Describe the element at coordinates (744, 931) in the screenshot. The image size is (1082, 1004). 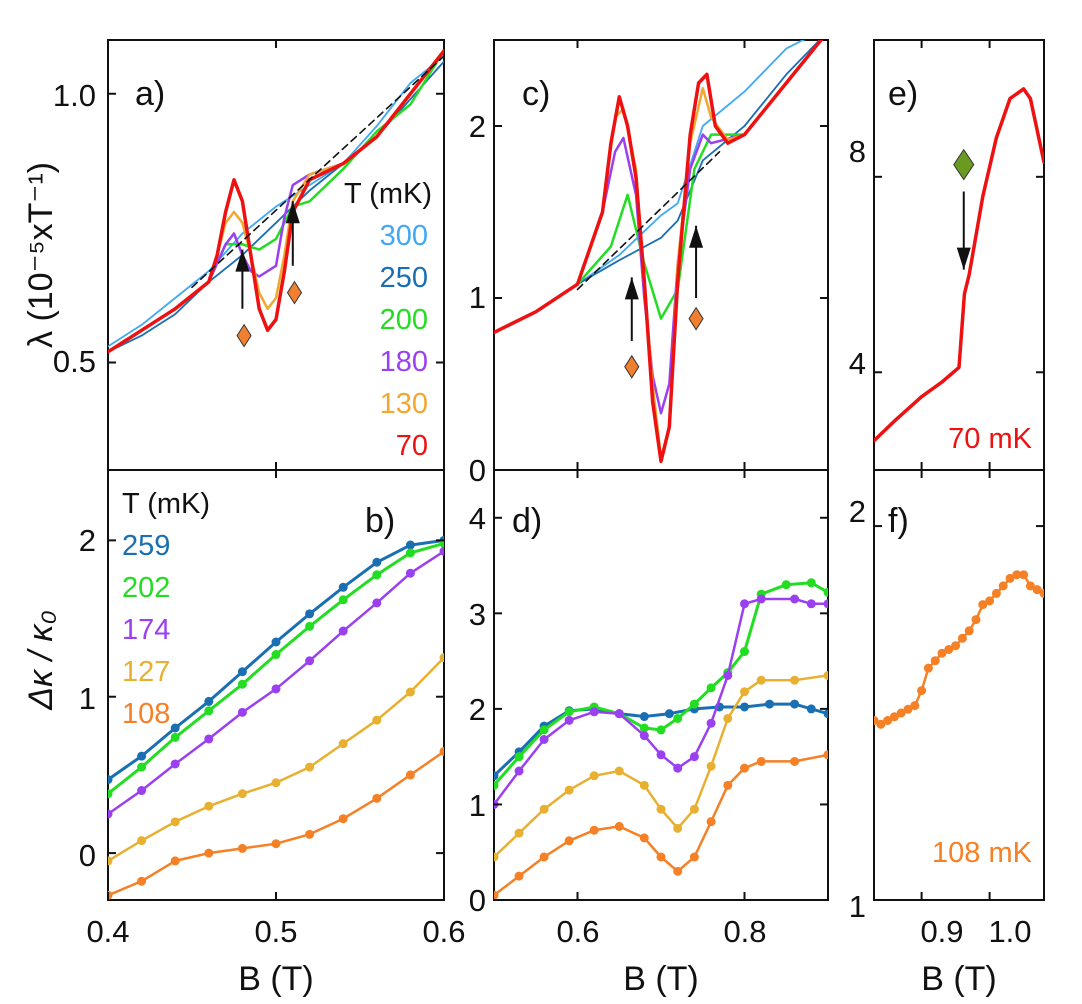
I see `panel-d-xtick-0.8: 0.8` at that location.